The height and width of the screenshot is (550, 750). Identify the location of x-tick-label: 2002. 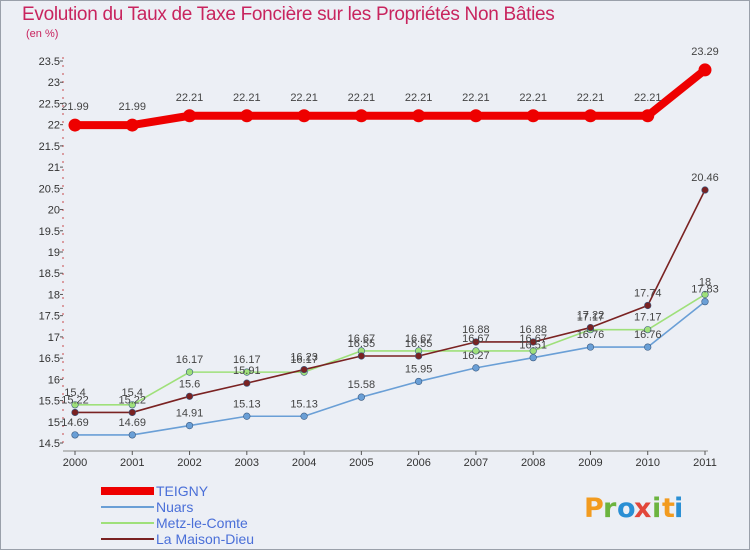
(189, 463).